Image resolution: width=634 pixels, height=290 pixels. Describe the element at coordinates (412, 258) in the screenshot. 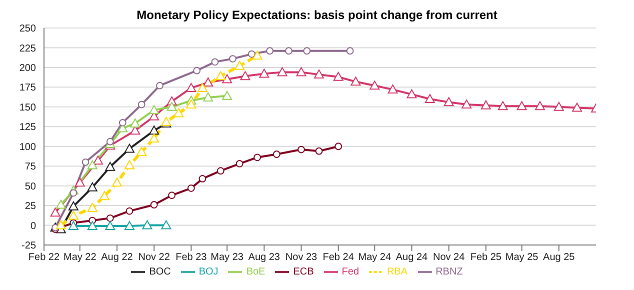

I see `x-tick-label: Aug 24` at that location.